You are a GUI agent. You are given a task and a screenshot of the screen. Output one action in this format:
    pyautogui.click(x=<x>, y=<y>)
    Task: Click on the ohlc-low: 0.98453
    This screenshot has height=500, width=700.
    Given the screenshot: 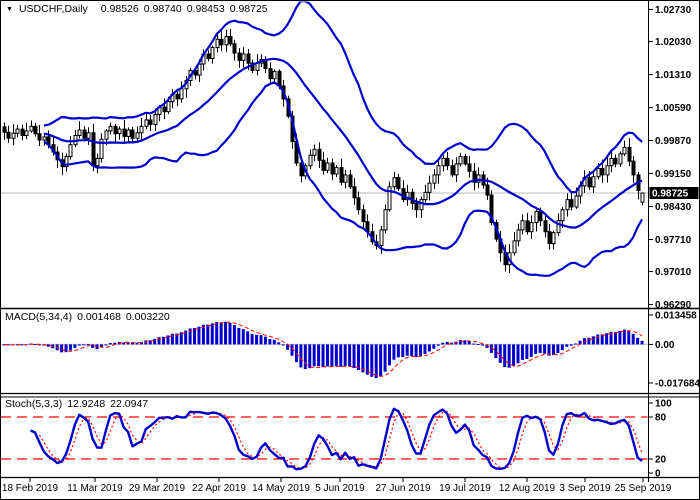 What is the action you would take?
    pyautogui.click(x=205, y=9)
    